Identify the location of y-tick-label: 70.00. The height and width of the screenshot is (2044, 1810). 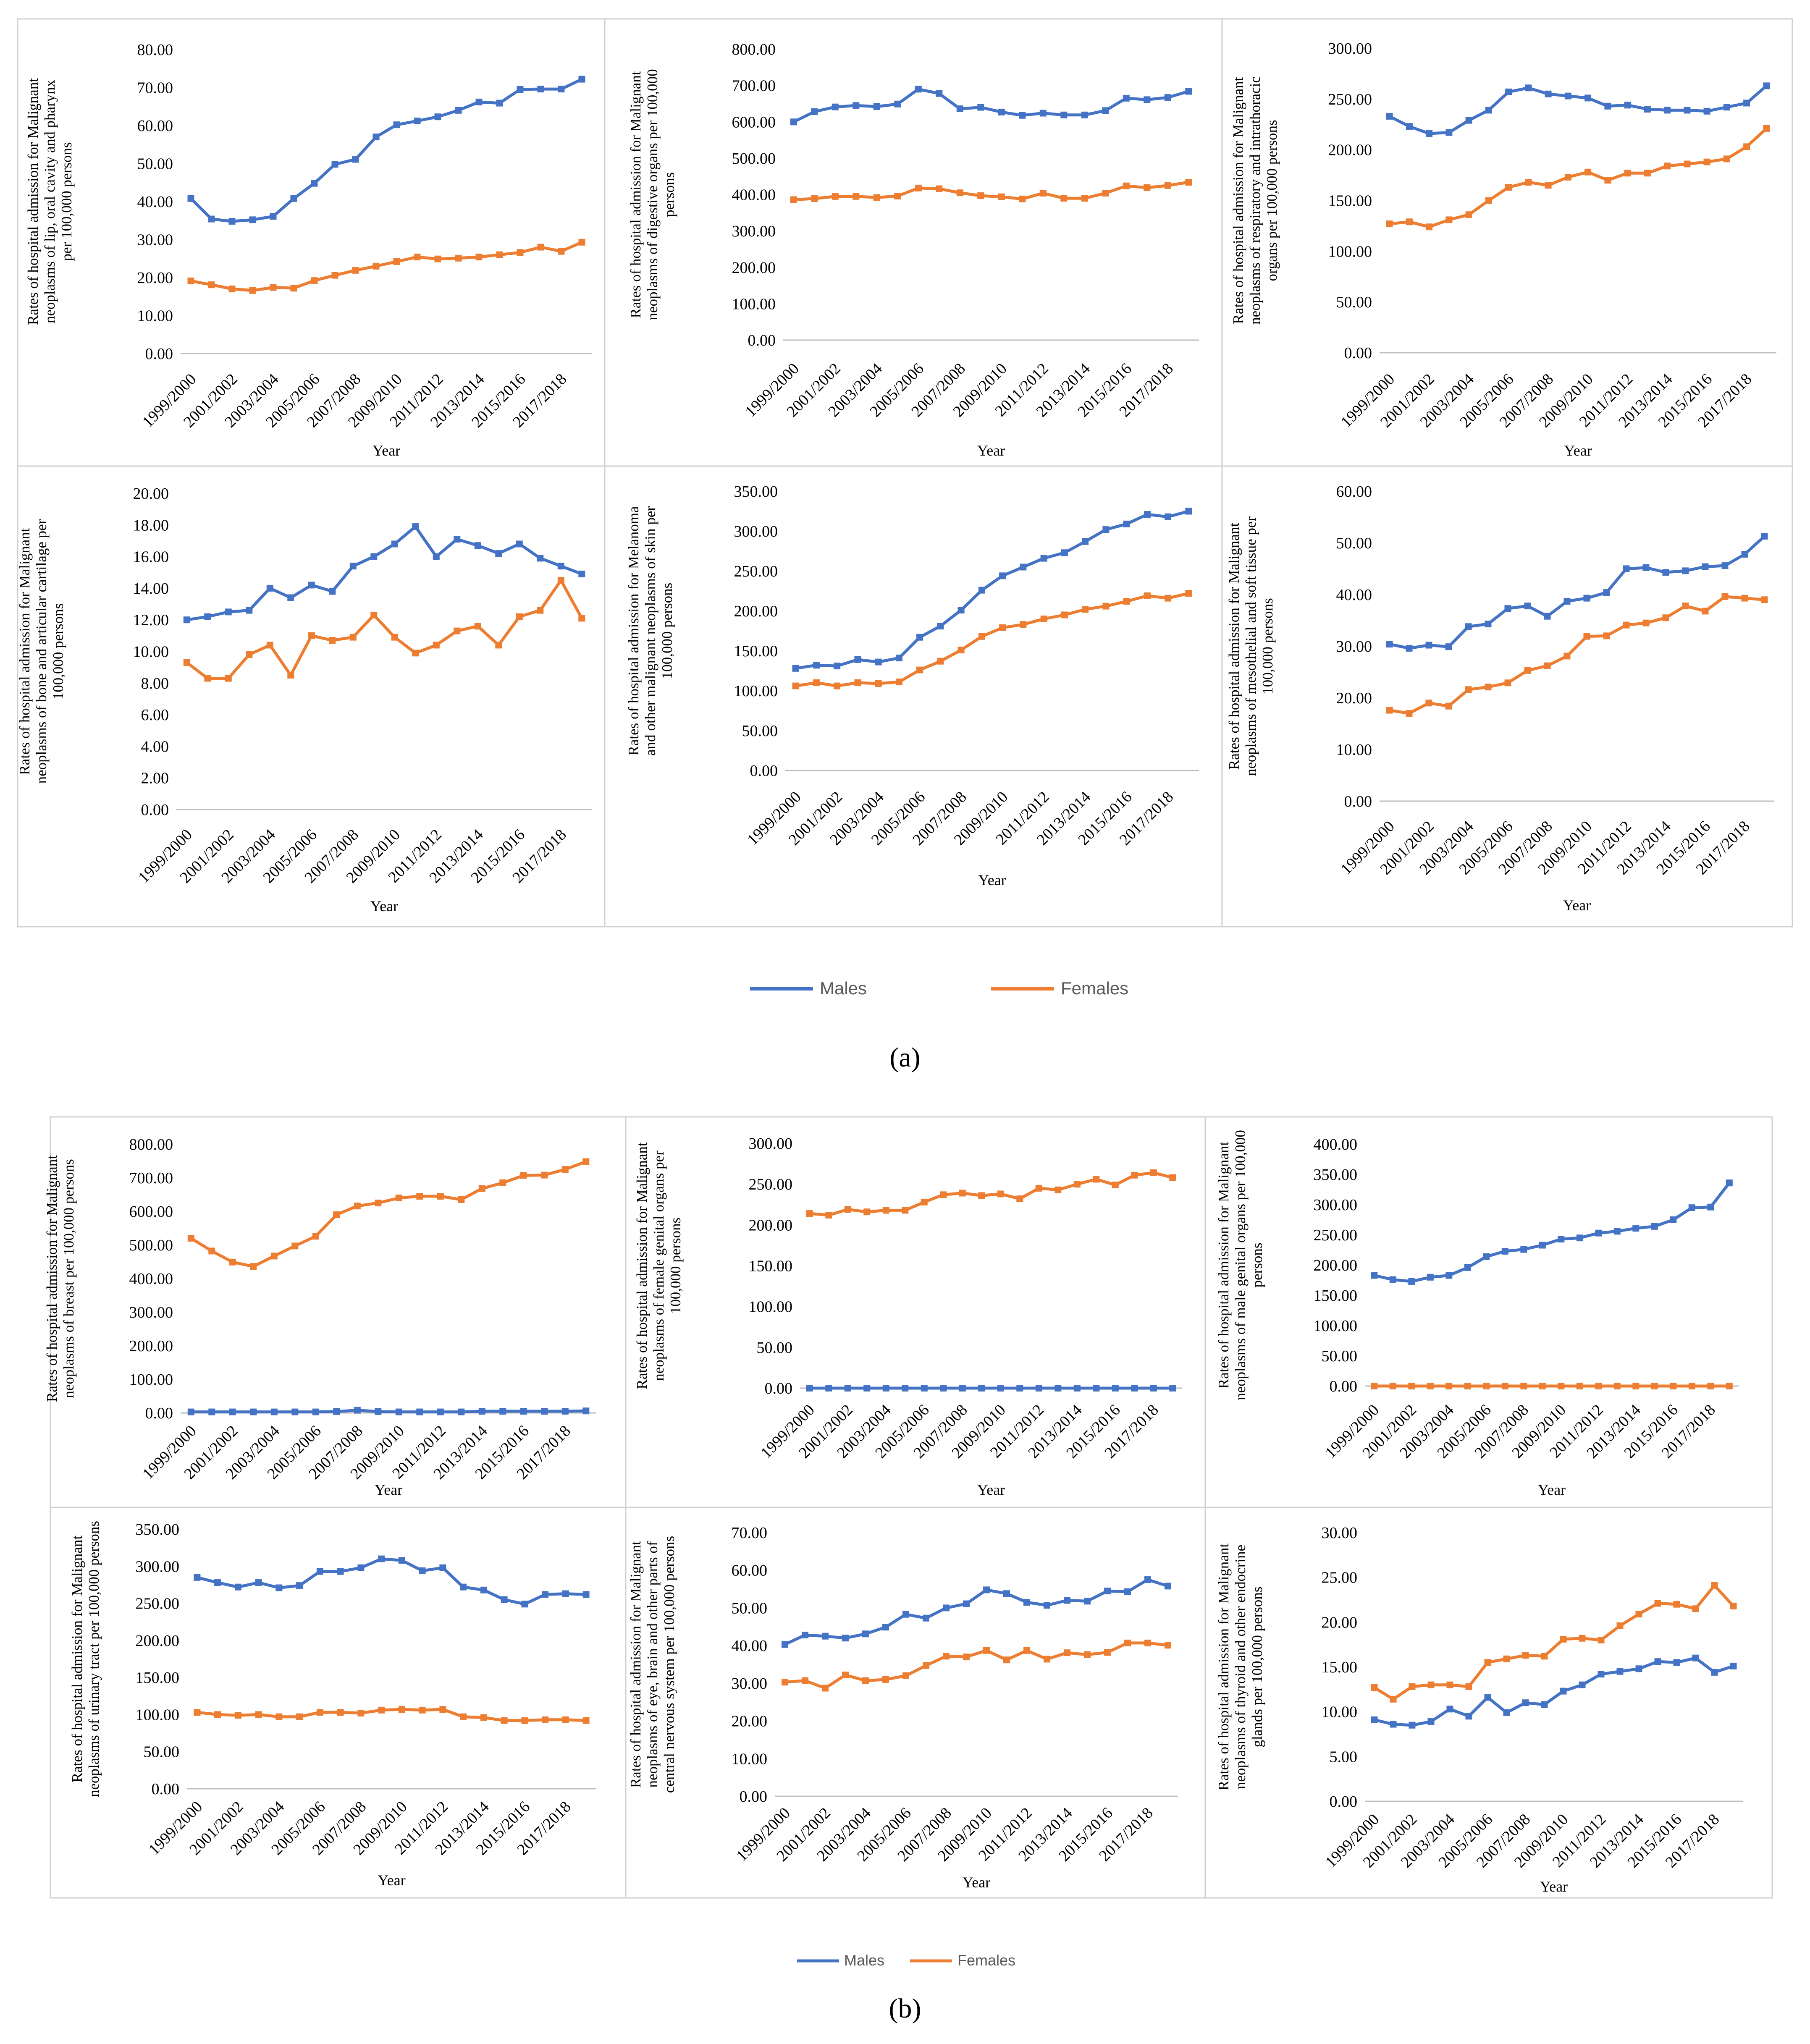
(750, 1533).